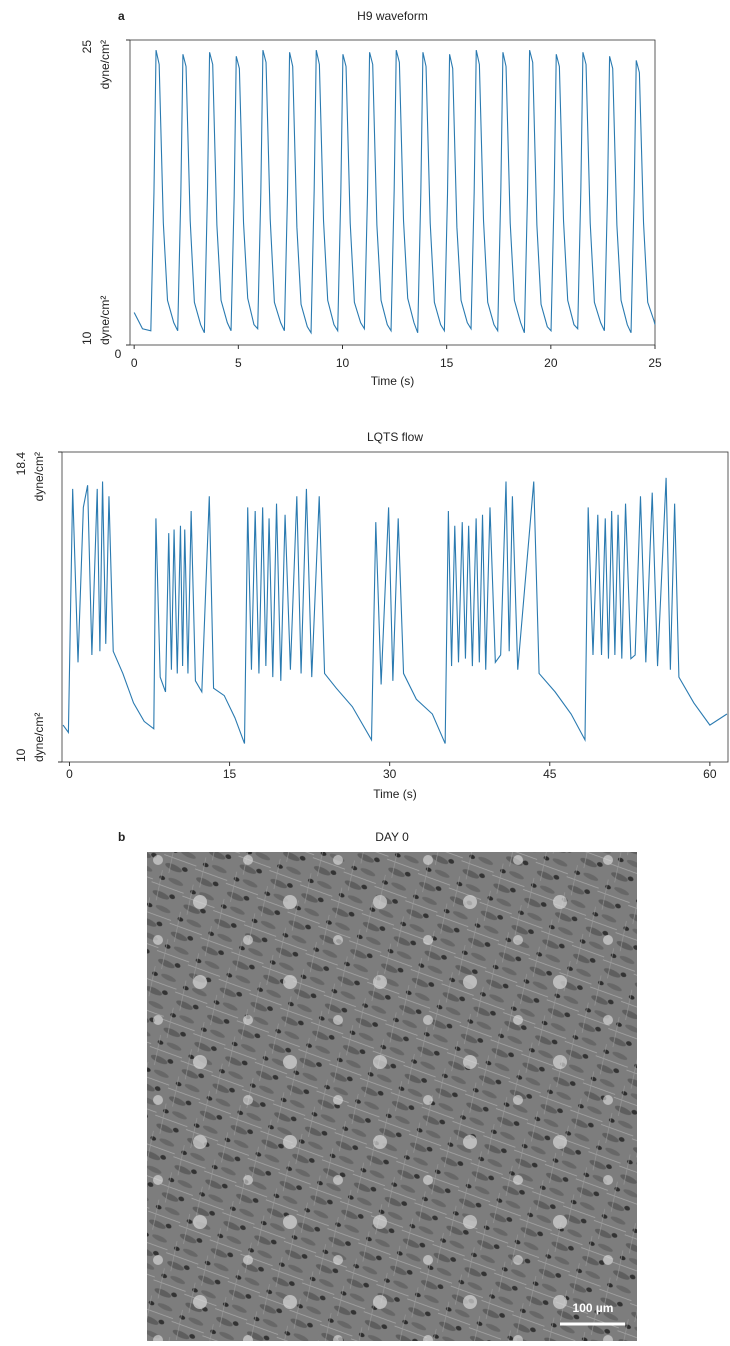 The width and height of the screenshot is (730, 1346). I want to click on chart-title: H9 waveform, so click(392, 16).